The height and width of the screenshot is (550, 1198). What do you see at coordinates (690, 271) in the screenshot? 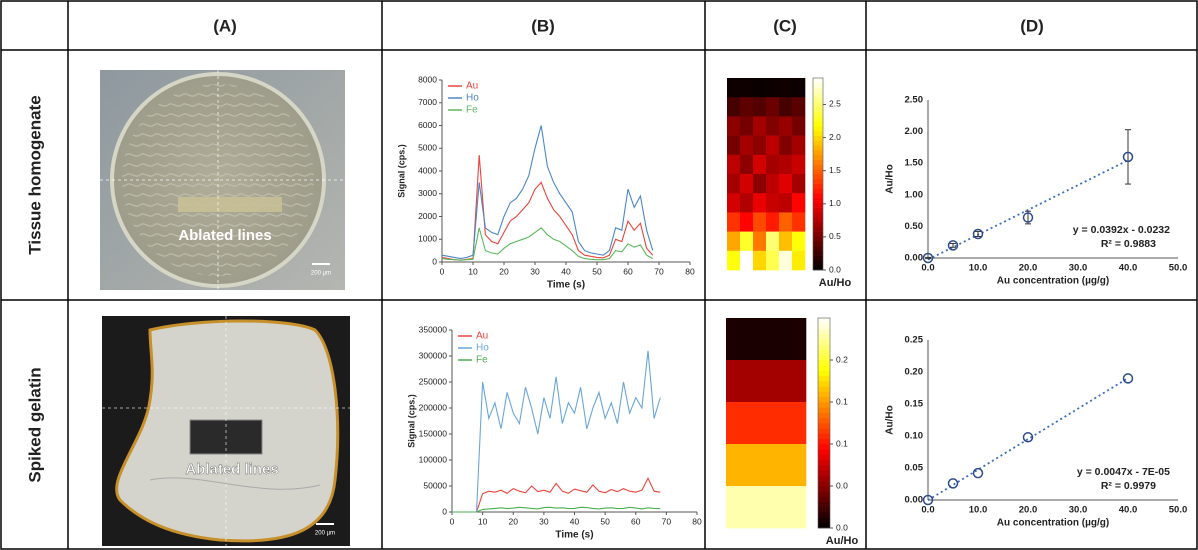
I see `x-tick-label: 80` at bounding box center [690, 271].